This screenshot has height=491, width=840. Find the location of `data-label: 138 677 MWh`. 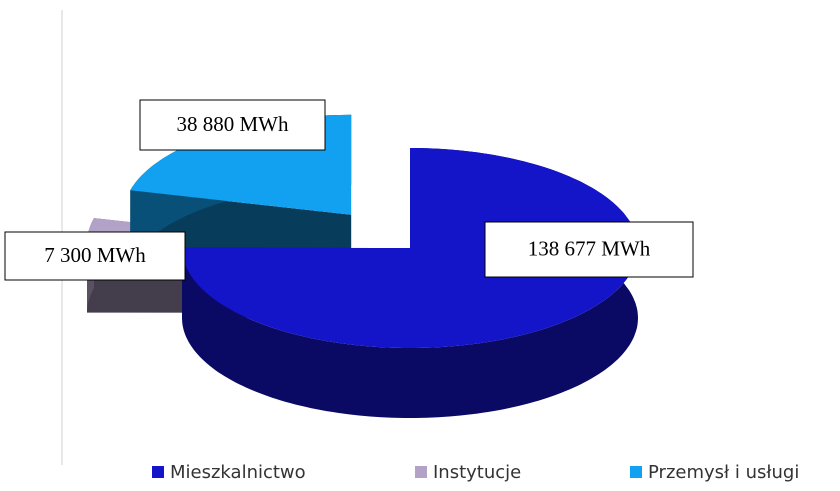

data-label: 138 677 MWh is located at coordinates (589, 248).